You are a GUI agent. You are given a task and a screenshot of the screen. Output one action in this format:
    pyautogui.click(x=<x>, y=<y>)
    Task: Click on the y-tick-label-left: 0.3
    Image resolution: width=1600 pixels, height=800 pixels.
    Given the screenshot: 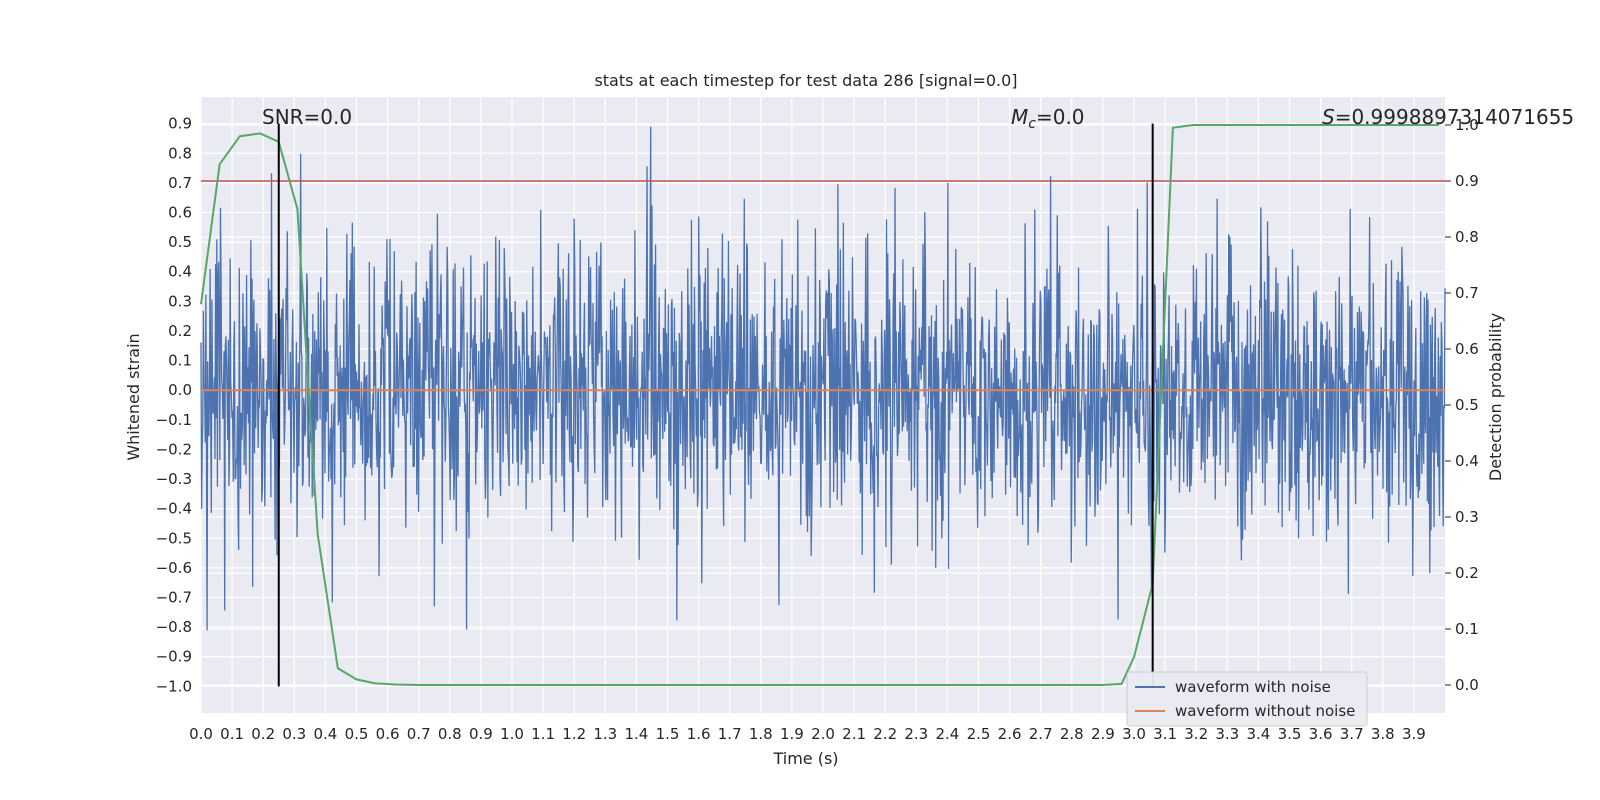 What is the action you would take?
    pyautogui.click(x=180, y=301)
    